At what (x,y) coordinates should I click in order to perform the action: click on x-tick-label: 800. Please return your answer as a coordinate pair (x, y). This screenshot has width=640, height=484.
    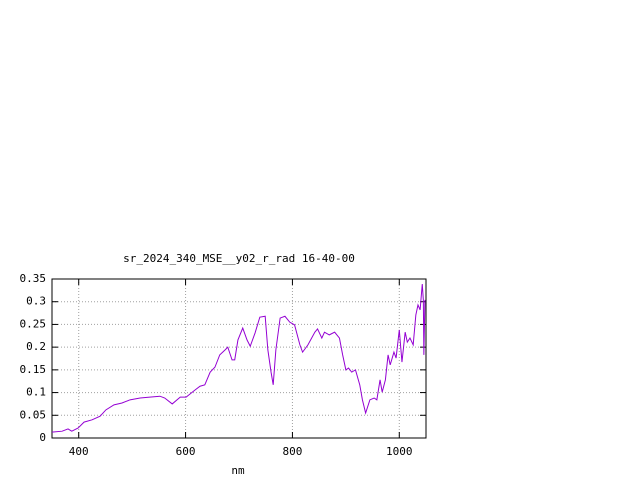
    Looking at the image, I should click on (292, 451).